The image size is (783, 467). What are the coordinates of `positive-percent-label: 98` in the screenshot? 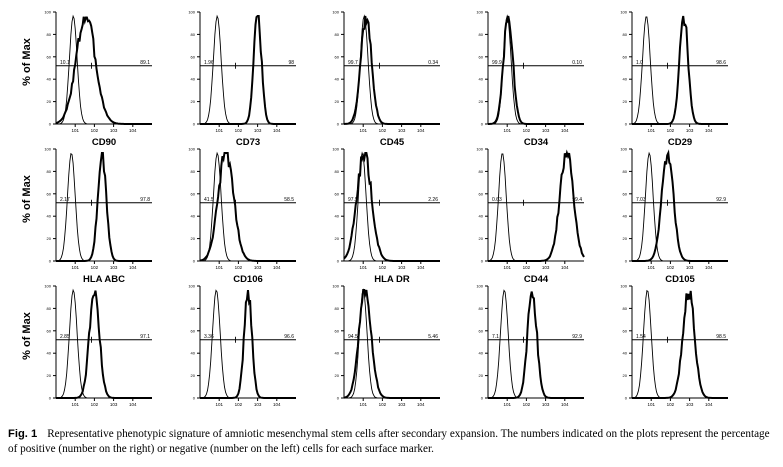 It's located at (291, 63).